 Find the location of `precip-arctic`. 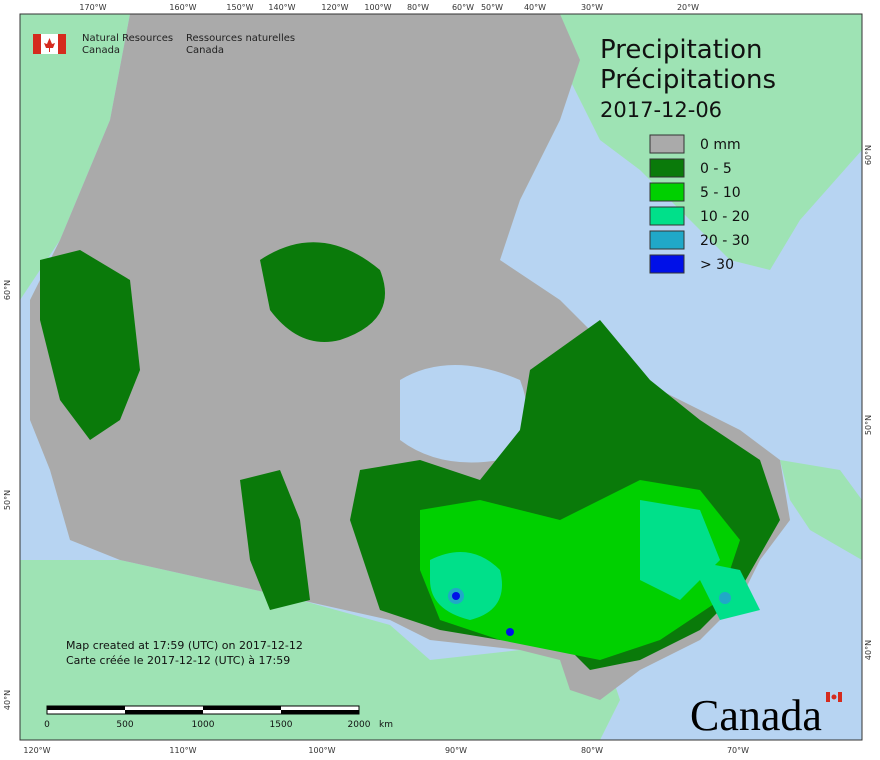

precip-arctic is located at coordinates (322, 292).